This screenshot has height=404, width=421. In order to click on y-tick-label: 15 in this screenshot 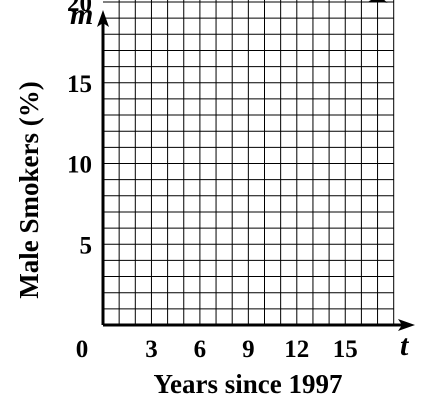, I will do `click(79, 84)`.